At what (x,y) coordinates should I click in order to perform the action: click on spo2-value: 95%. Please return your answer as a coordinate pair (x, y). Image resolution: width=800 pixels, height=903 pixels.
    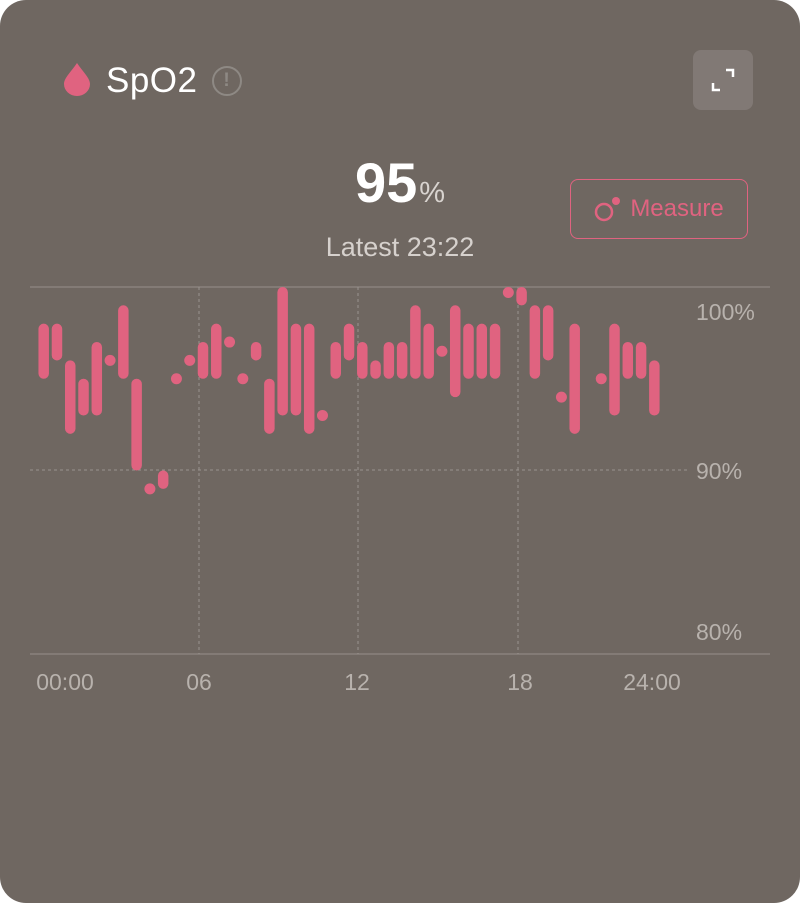
    Looking at the image, I should click on (400, 182).